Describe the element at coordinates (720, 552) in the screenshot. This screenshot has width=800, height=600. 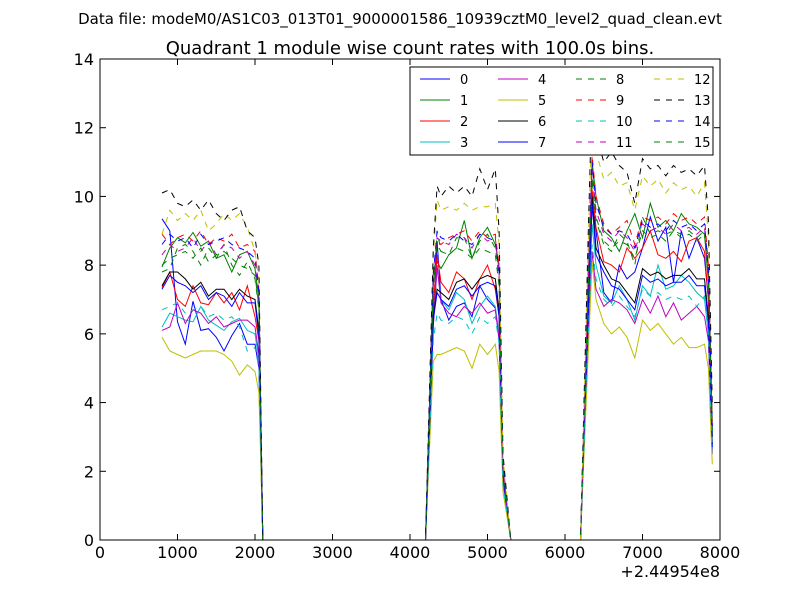
I see `x-tick-label: 8000` at that location.